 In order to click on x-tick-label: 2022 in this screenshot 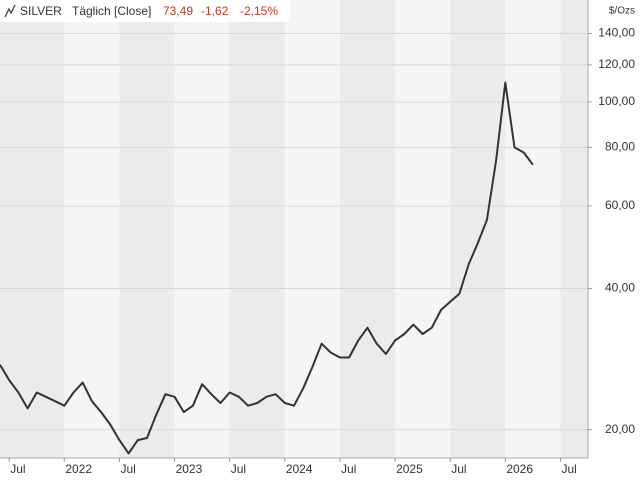, I will do `click(78, 469)`.